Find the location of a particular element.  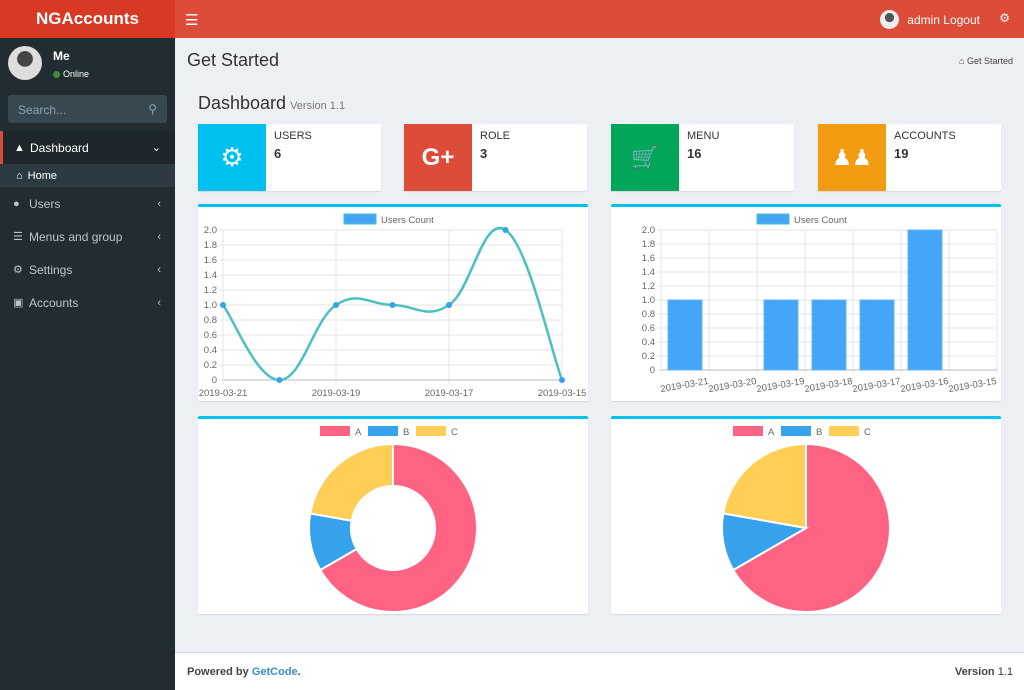

menu-toggle-icon: ☰ is located at coordinates (192, 20).